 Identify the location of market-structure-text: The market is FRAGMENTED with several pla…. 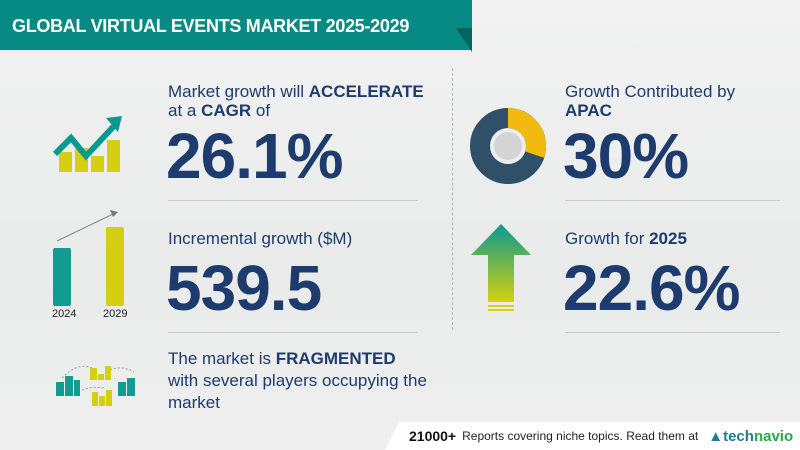
(297, 380).